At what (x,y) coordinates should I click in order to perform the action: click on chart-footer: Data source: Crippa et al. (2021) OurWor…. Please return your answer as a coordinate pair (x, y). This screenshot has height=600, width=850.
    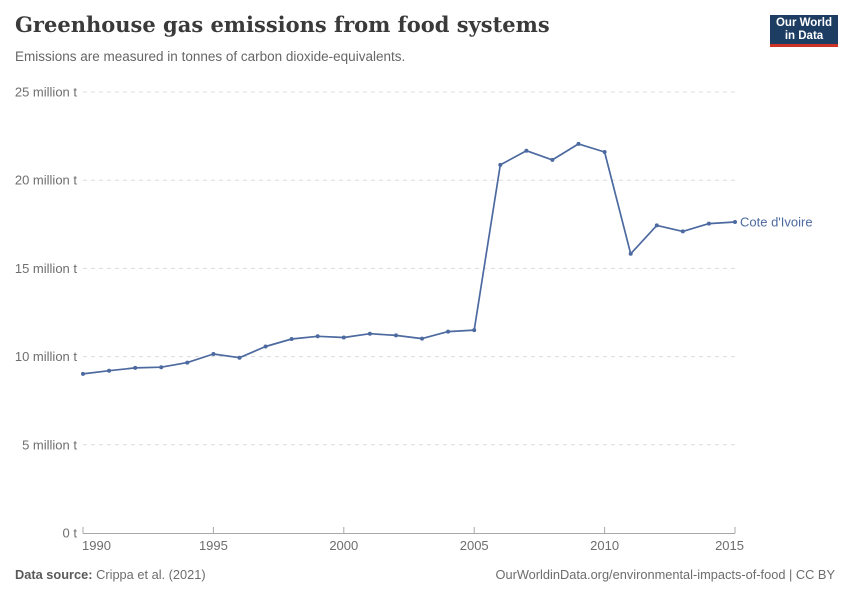
    Looking at the image, I should click on (425, 574).